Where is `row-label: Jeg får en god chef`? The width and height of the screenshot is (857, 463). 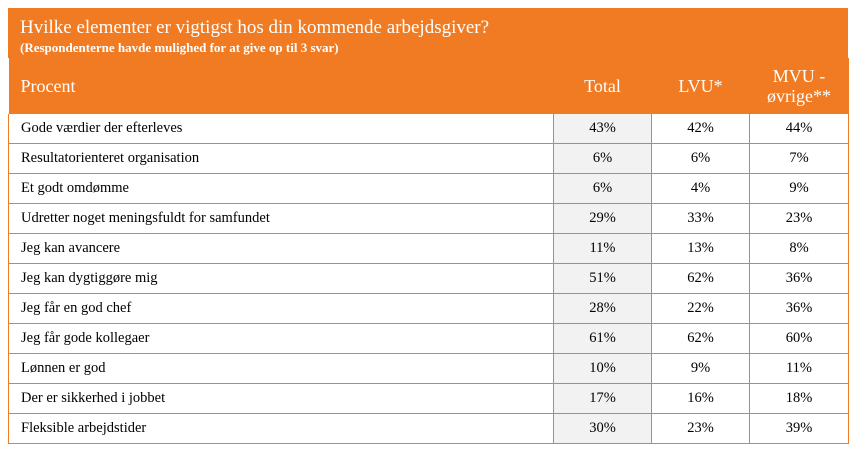 row-label: Jeg får en god chef is located at coordinates (281, 308).